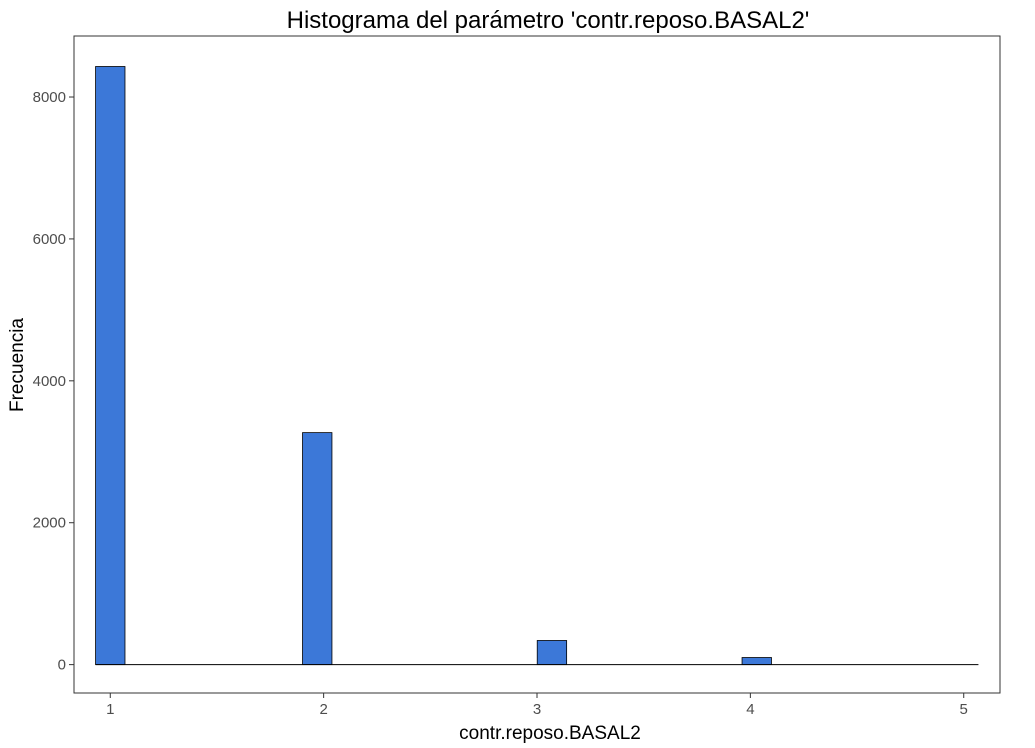 Image resolution: width=1035 pixels, height=748 pixels. I want to click on x-tick-label: 5, so click(964, 709).